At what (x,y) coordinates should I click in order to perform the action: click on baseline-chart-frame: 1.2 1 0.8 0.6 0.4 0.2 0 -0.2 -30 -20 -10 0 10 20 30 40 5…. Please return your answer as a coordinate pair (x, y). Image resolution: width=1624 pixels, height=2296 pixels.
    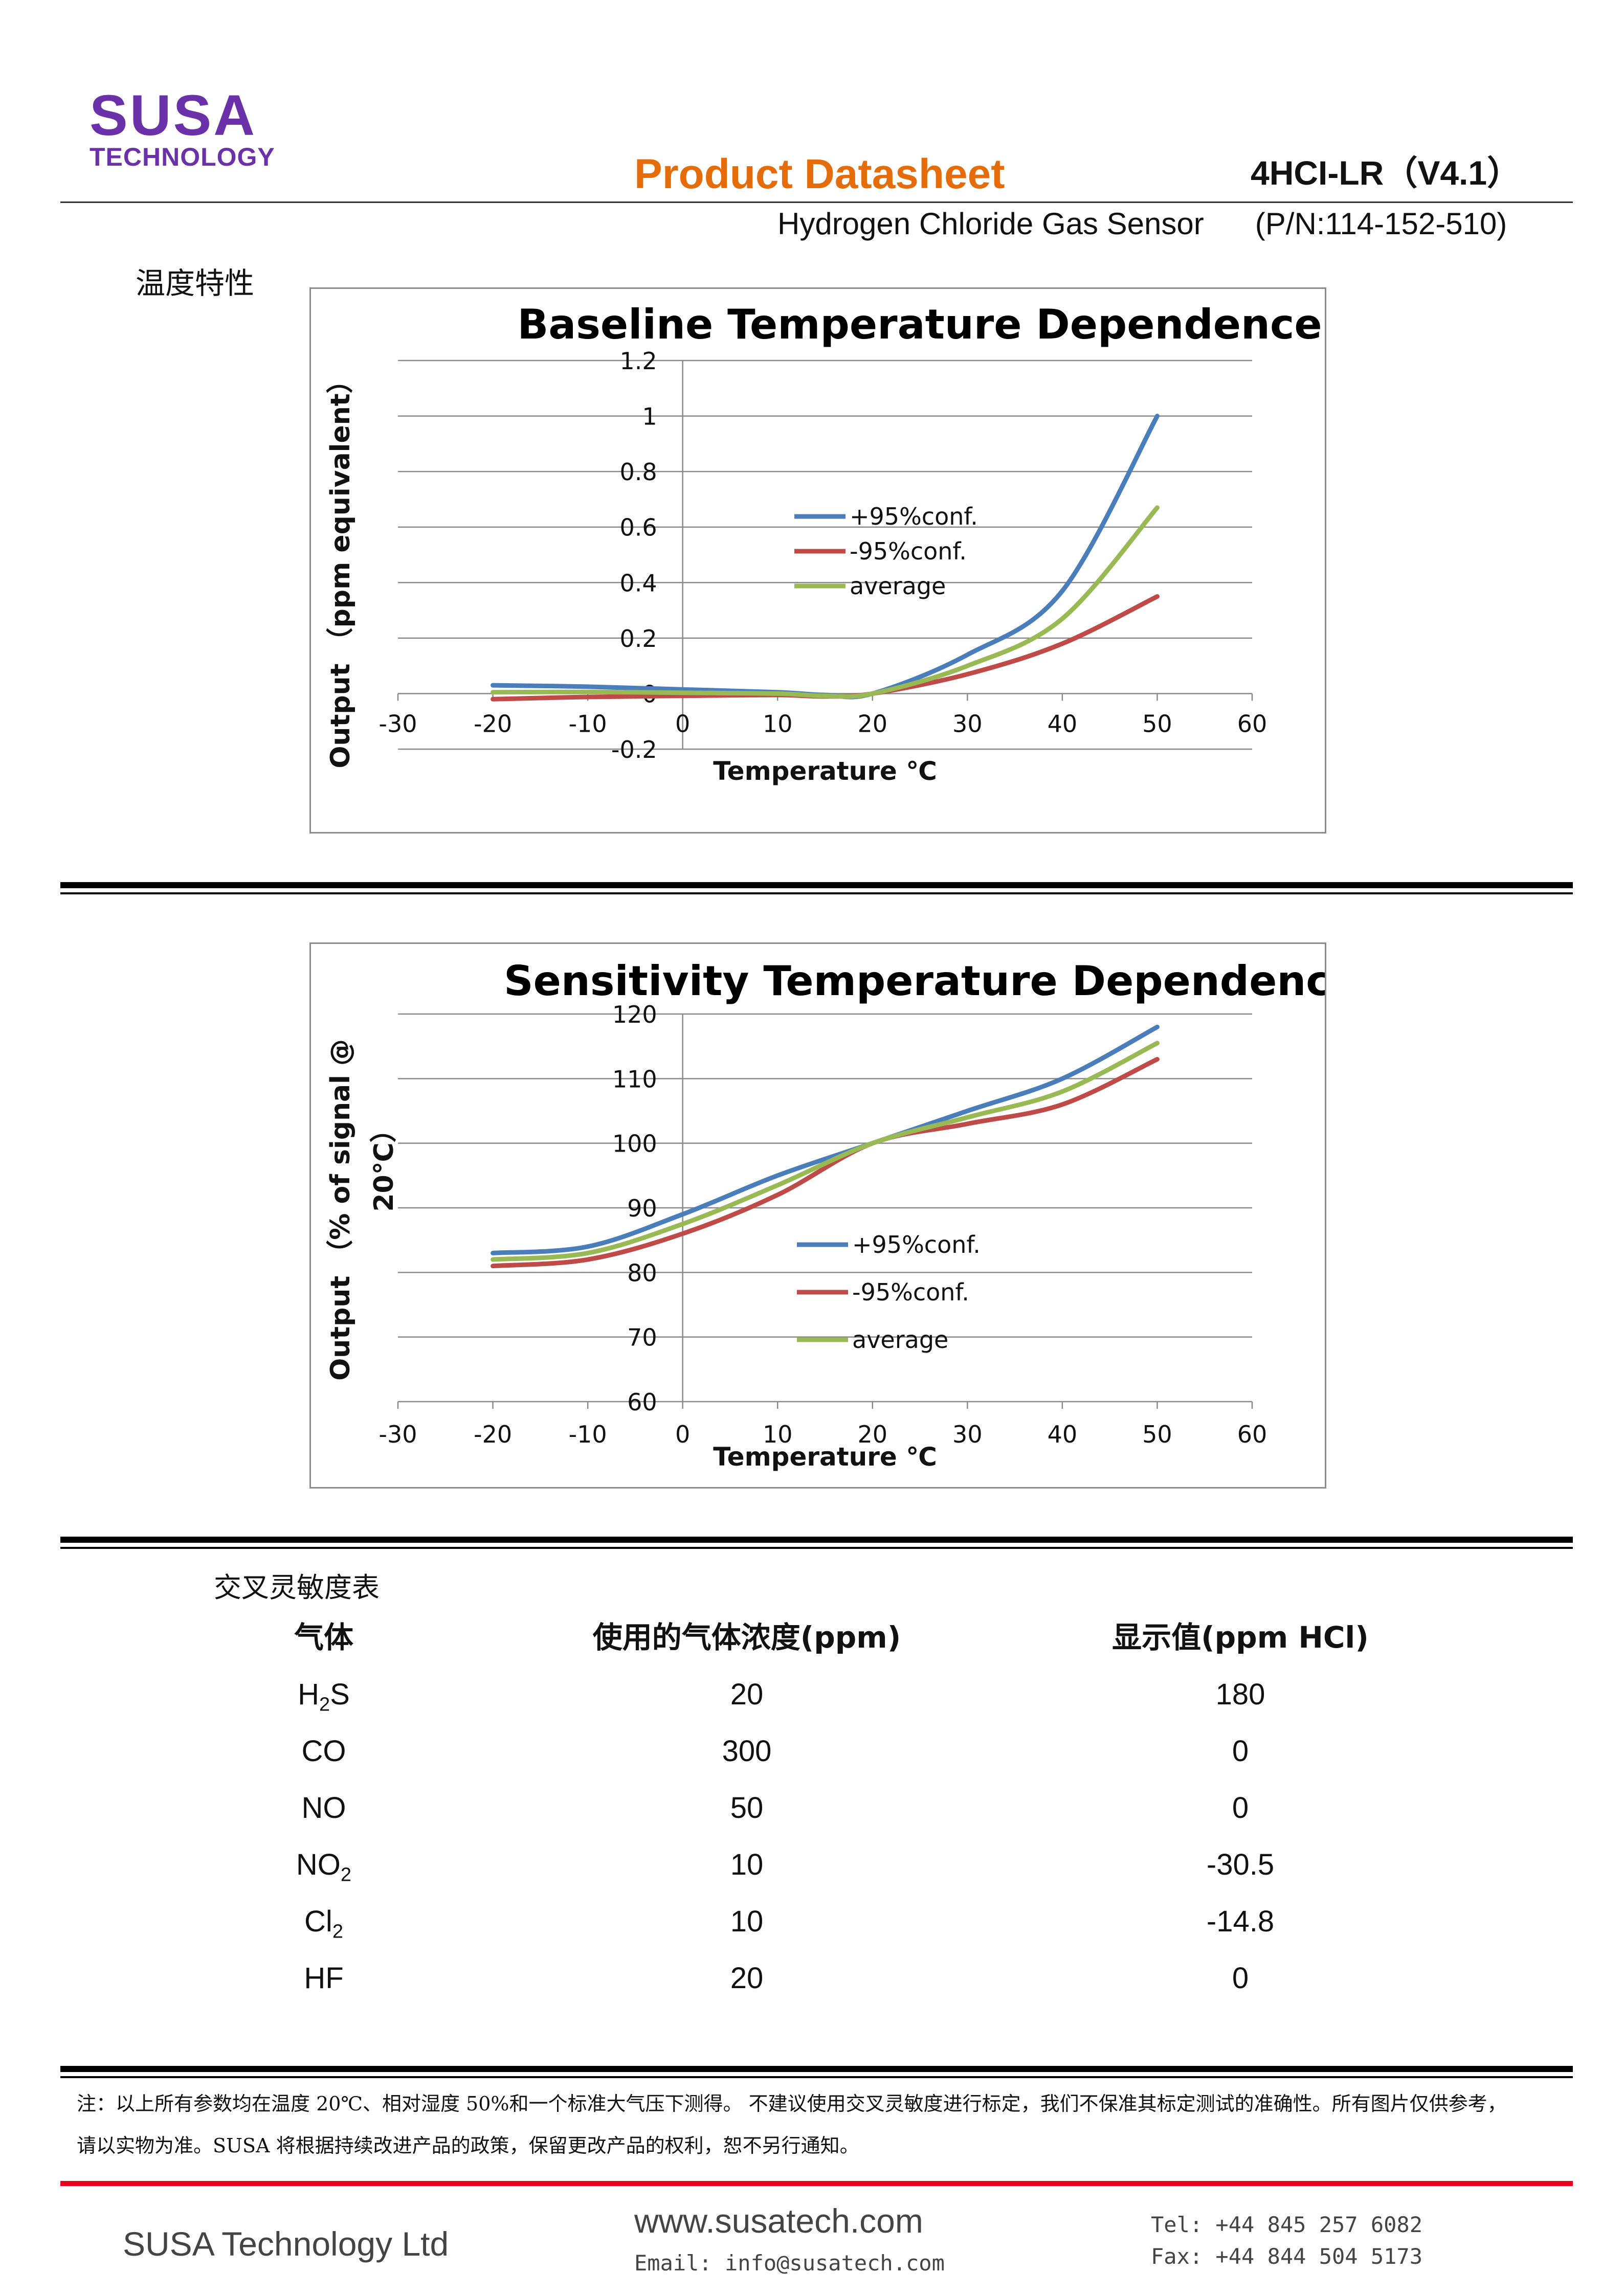
    Looking at the image, I should click on (818, 560).